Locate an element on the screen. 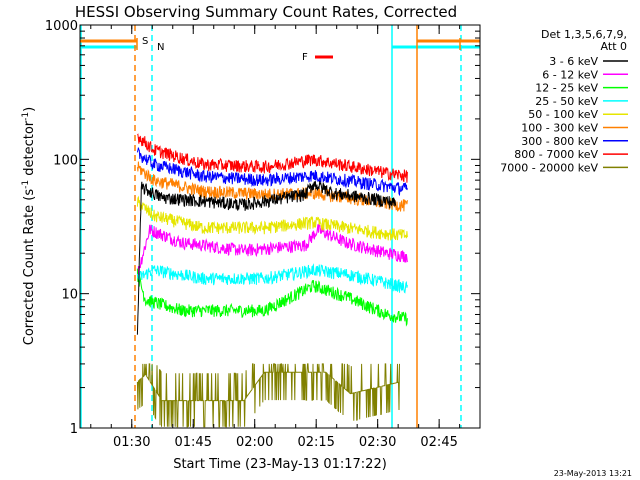  x-tick-label: 02:00 is located at coordinates (254, 442).